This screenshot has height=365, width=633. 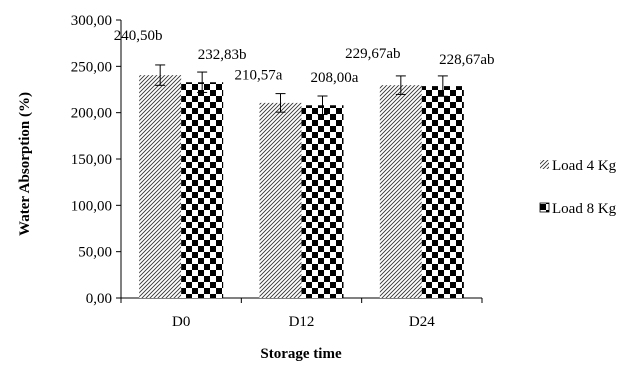 I want to click on data-label: 232,83b, so click(x=222, y=55).